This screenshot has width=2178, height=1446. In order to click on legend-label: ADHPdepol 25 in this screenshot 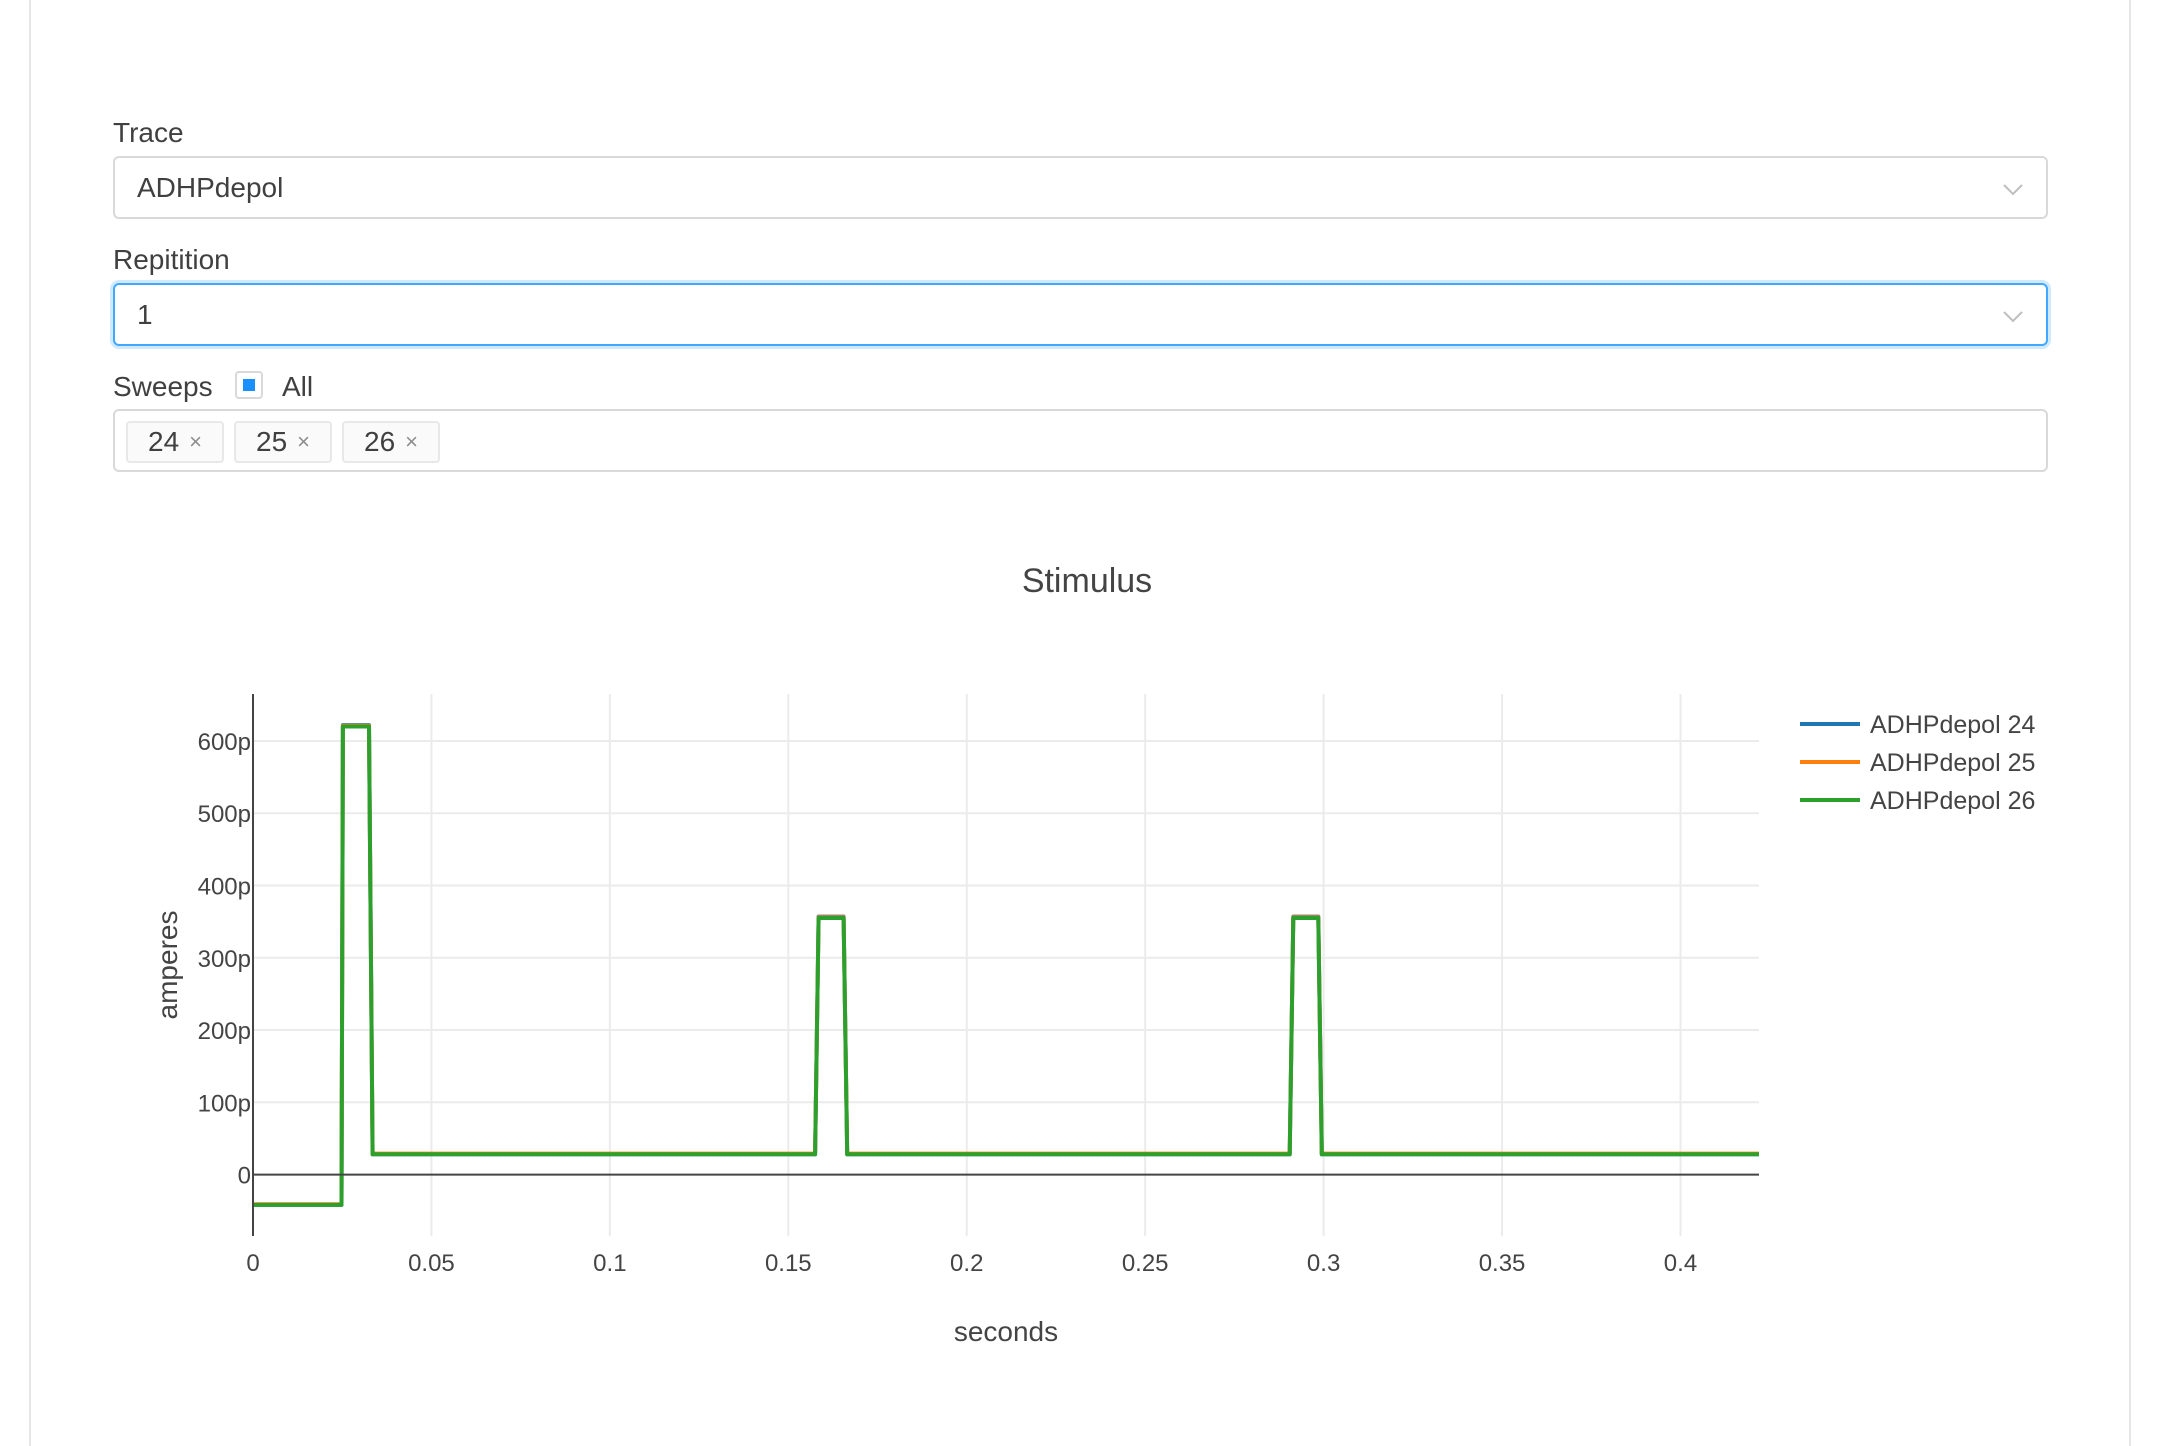, I will do `click(1952, 763)`.